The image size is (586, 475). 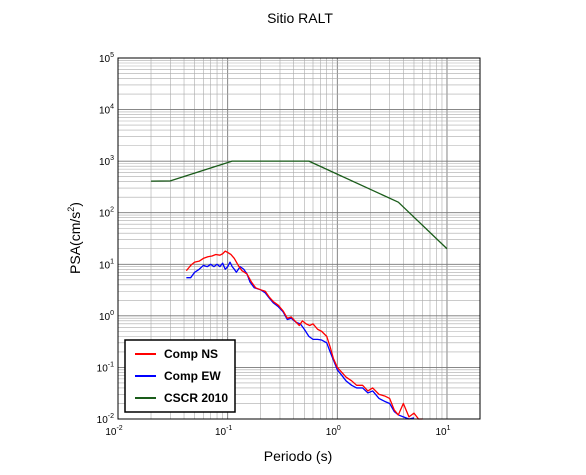 I want to click on chart-title: Sitio RALT, so click(x=300, y=18).